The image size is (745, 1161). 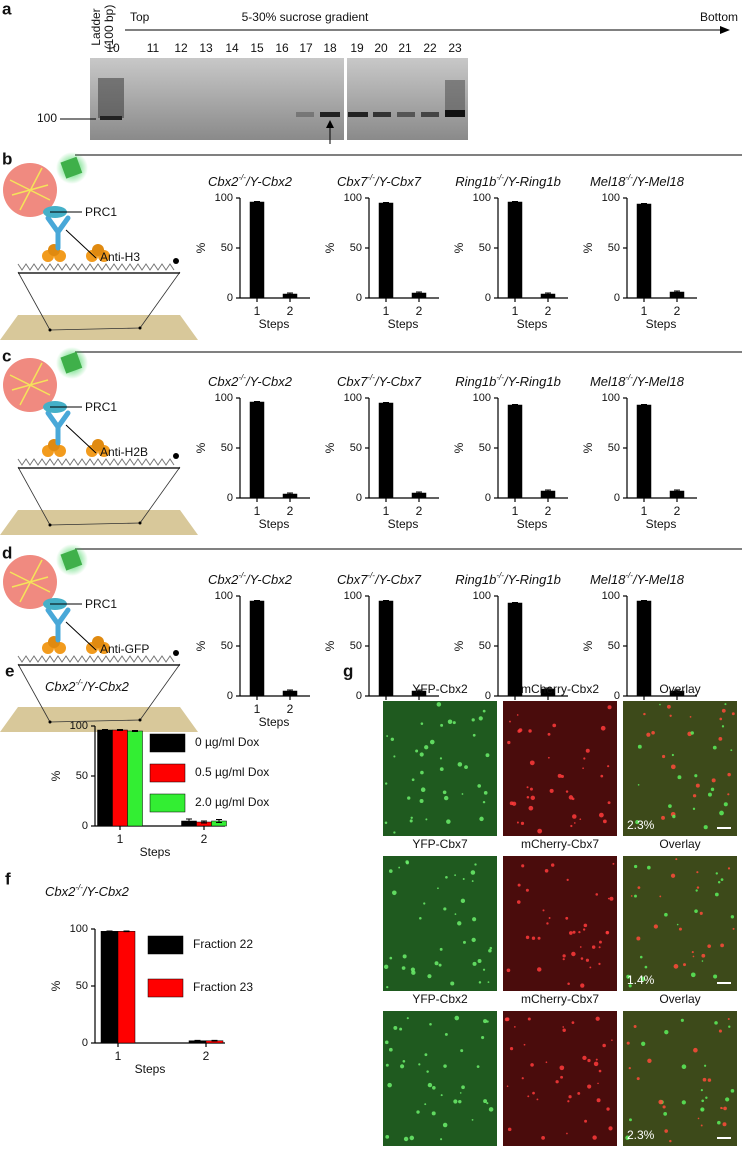 What do you see at coordinates (232, 802) in the screenshot?
I see `legend-label: 2.0 µg/ml Dox` at bounding box center [232, 802].